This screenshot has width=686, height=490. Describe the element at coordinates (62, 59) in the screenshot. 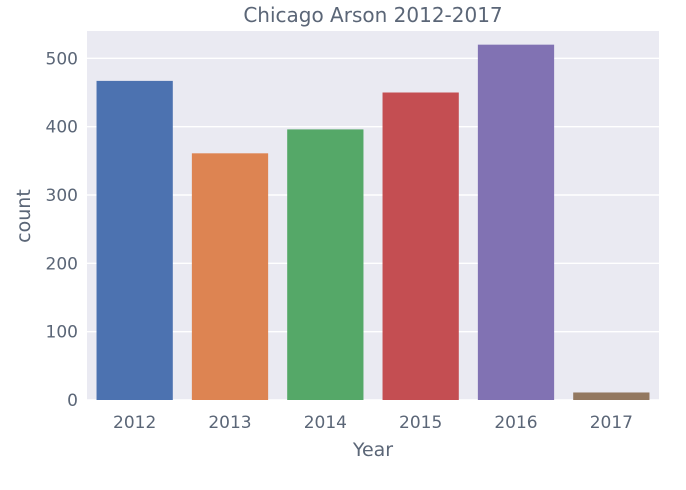

I see `y-tick-label: 500` at that location.